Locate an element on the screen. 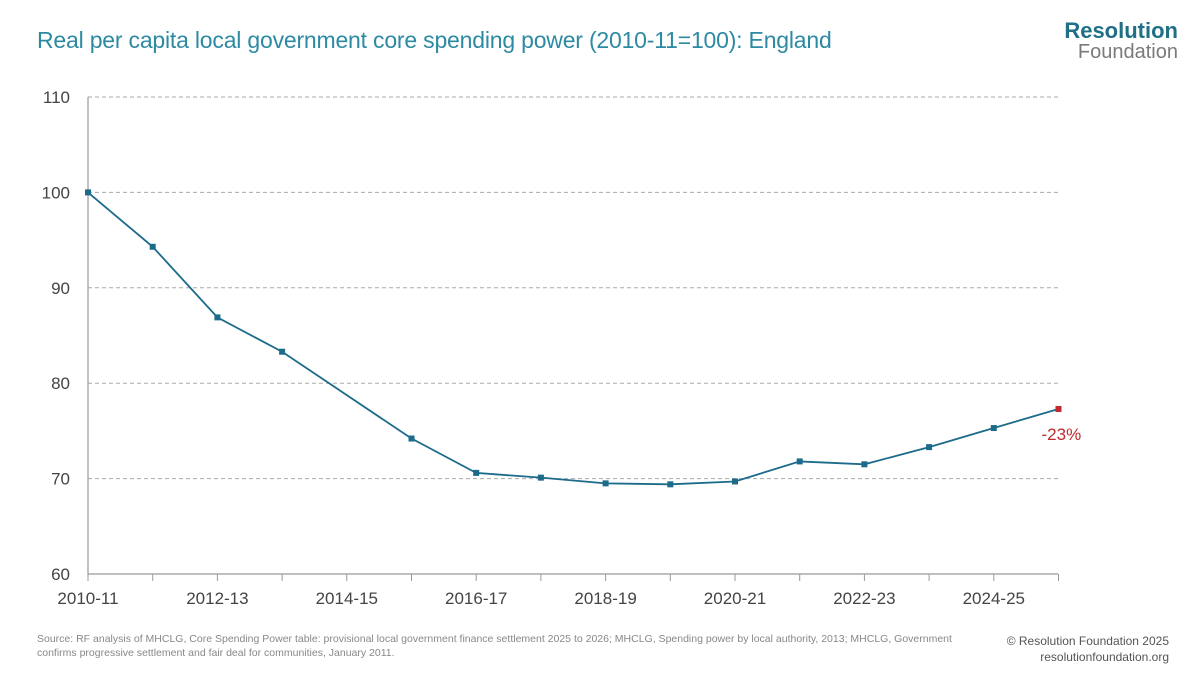  y-tick-label: 80 is located at coordinates (60, 383).